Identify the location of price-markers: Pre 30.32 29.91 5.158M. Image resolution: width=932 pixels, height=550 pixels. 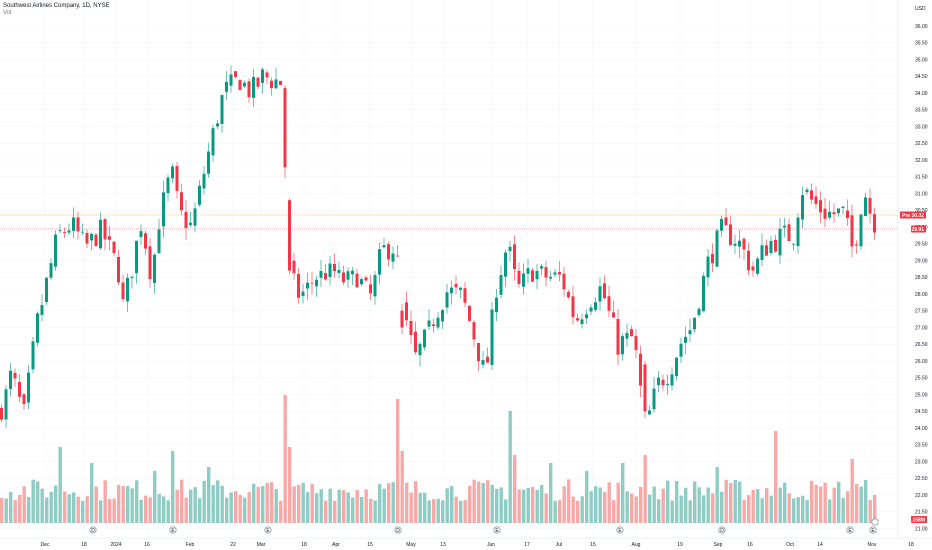
(913, 367).